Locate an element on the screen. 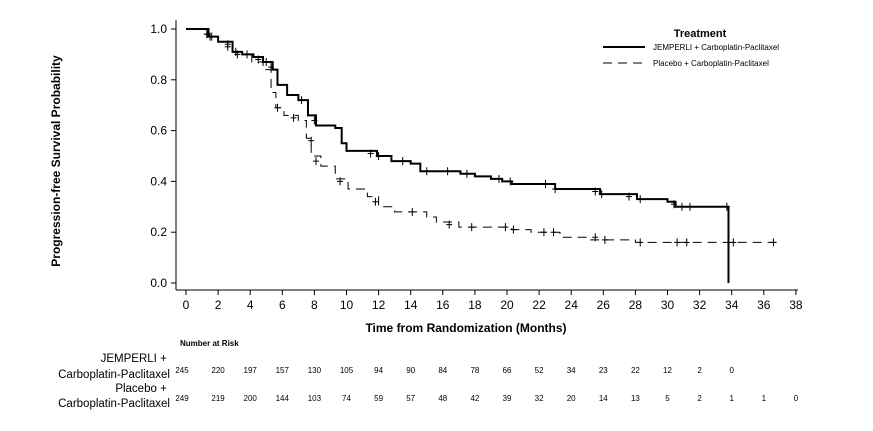 The height and width of the screenshot is (431, 873). at-risk-value-jemperli: 22 is located at coordinates (635, 370).